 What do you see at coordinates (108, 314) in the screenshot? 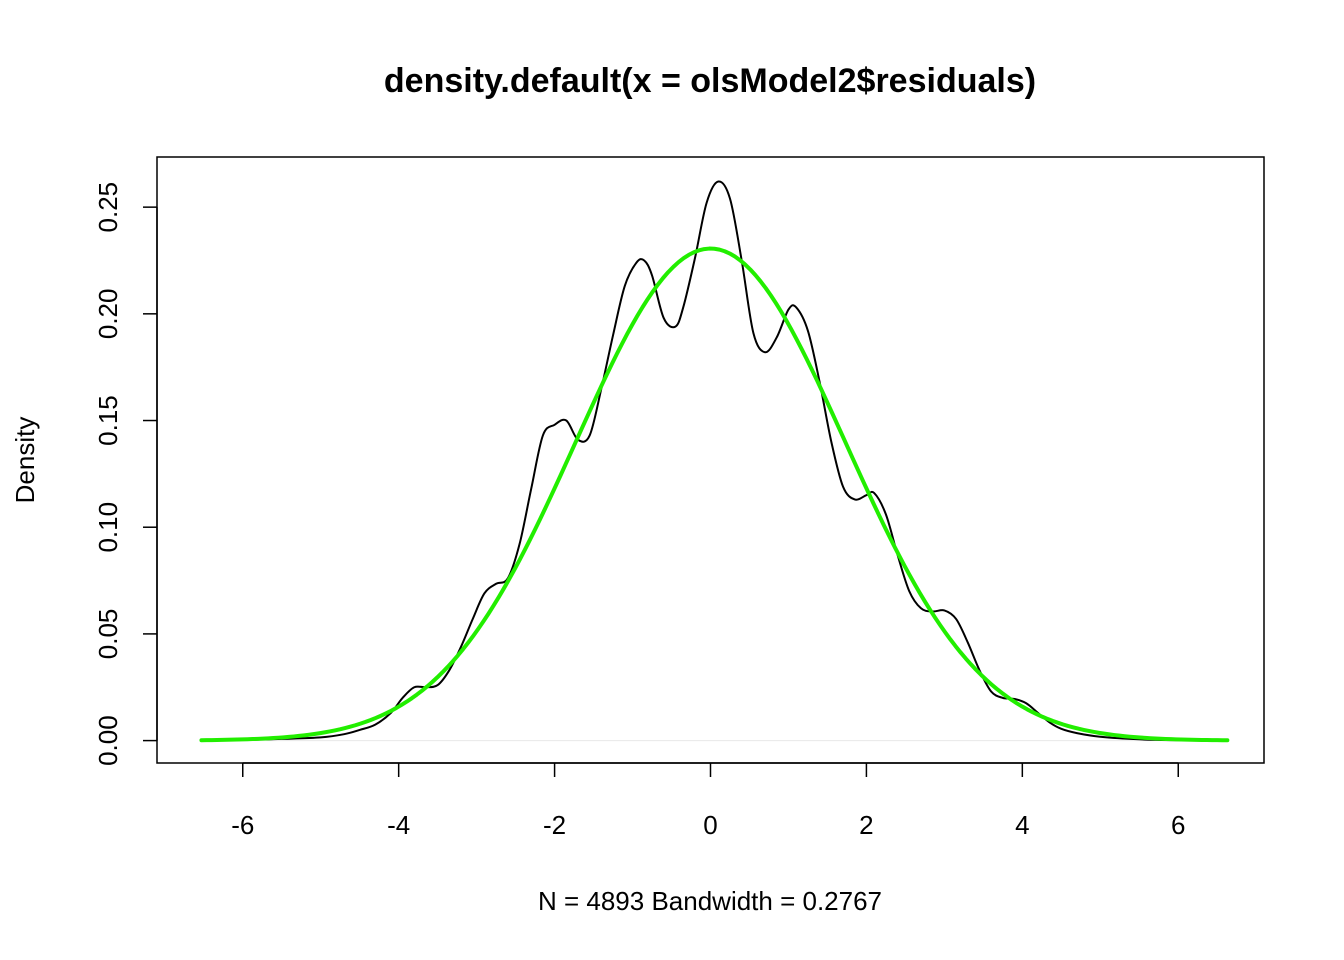
I see `y-tick-label: 0.20` at bounding box center [108, 314].